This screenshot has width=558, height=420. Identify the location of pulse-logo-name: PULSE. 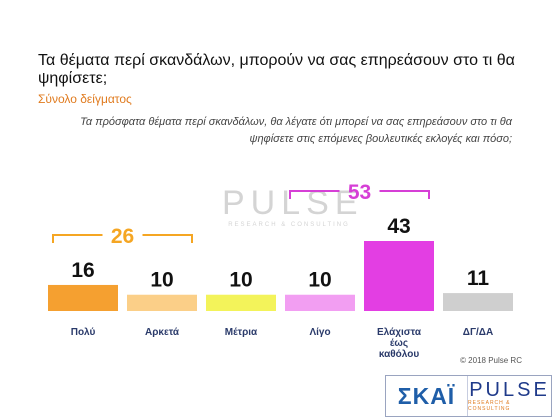
(509, 390).